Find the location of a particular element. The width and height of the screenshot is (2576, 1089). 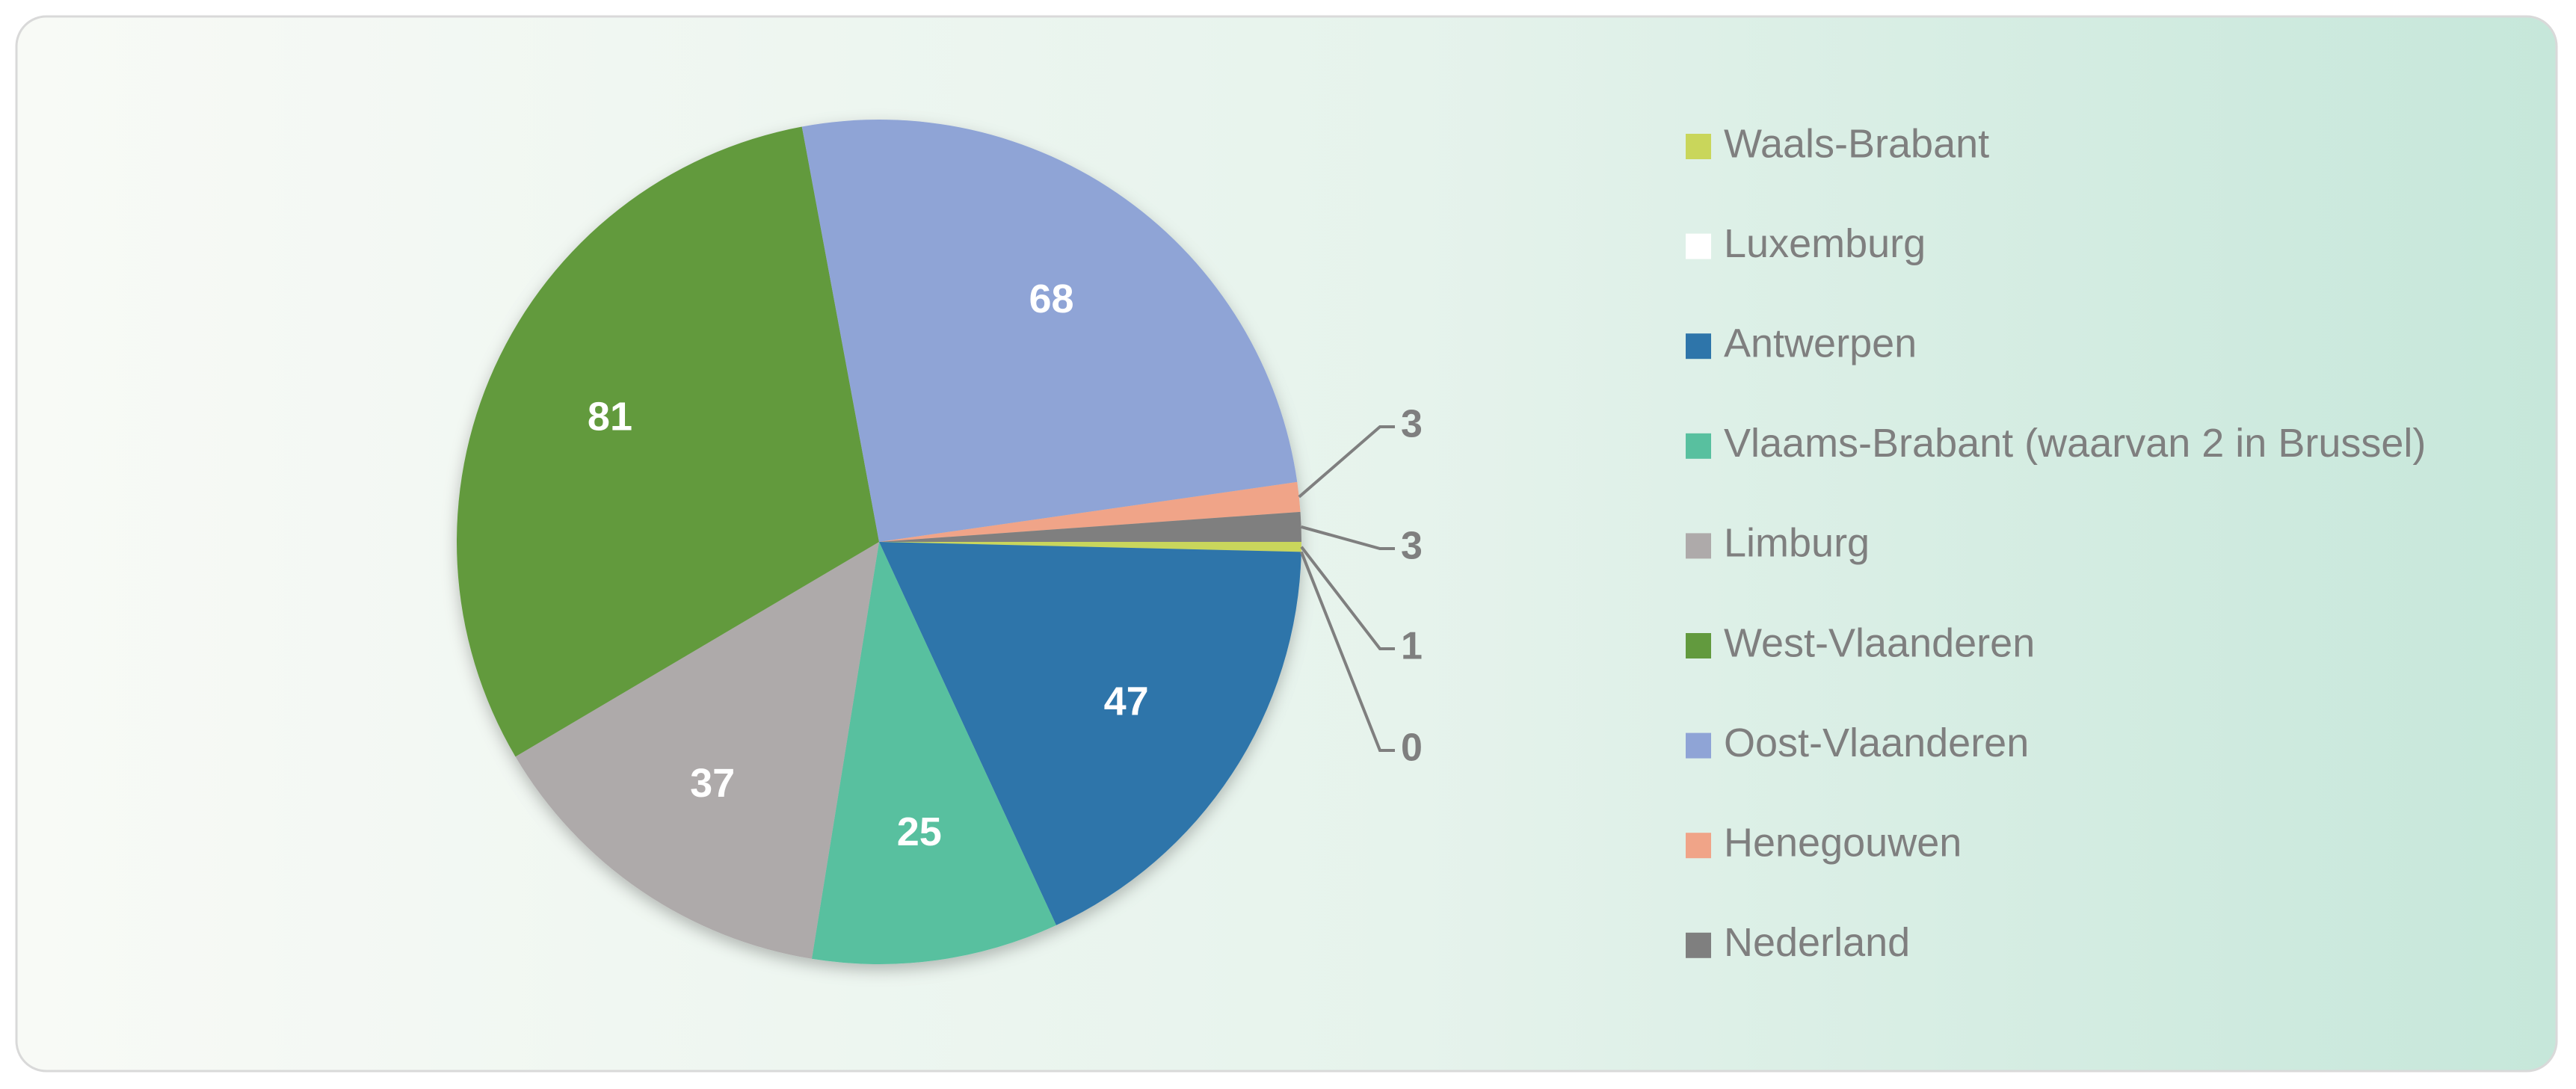

data-label: 47 is located at coordinates (1126, 701).